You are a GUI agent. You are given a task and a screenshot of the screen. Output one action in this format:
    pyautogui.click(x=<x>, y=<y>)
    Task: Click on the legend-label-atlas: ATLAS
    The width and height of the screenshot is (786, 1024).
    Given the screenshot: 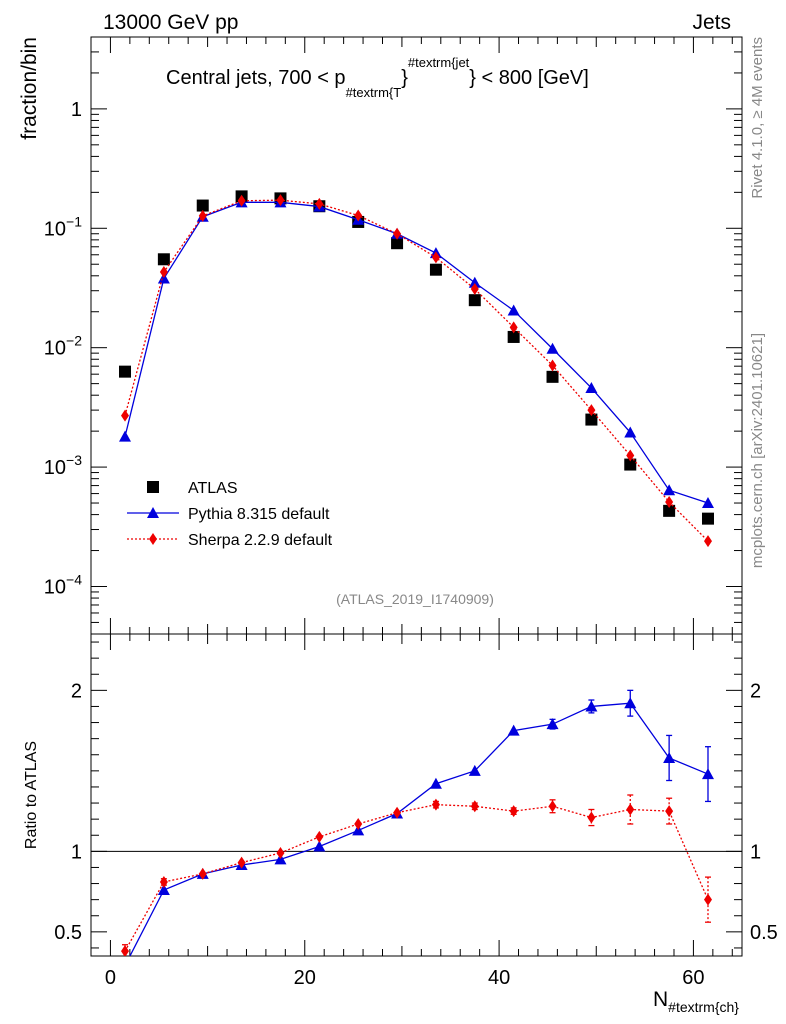 What is the action you would take?
    pyautogui.click(x=213, y=488)
    